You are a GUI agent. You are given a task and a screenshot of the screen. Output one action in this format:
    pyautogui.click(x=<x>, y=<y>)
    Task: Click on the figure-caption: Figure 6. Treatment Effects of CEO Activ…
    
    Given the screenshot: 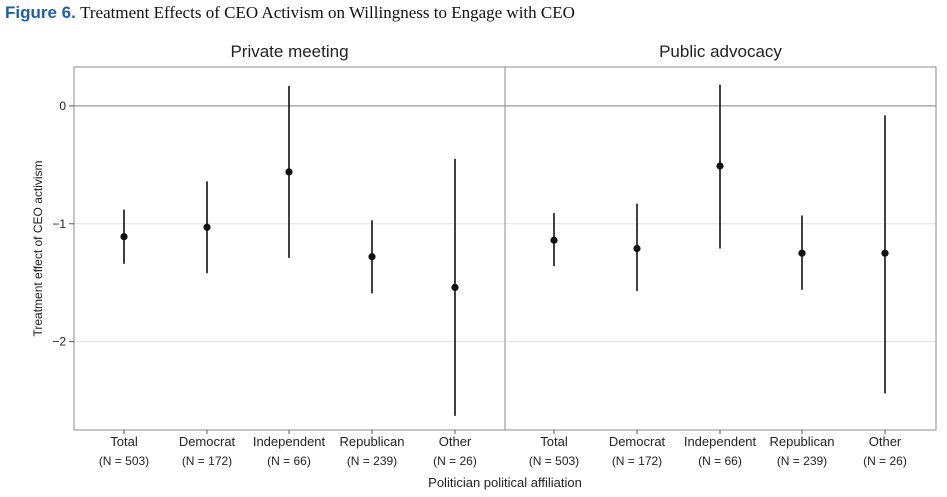 What is the action you would take?
    pyautogui.click(x=290, y=13)
    